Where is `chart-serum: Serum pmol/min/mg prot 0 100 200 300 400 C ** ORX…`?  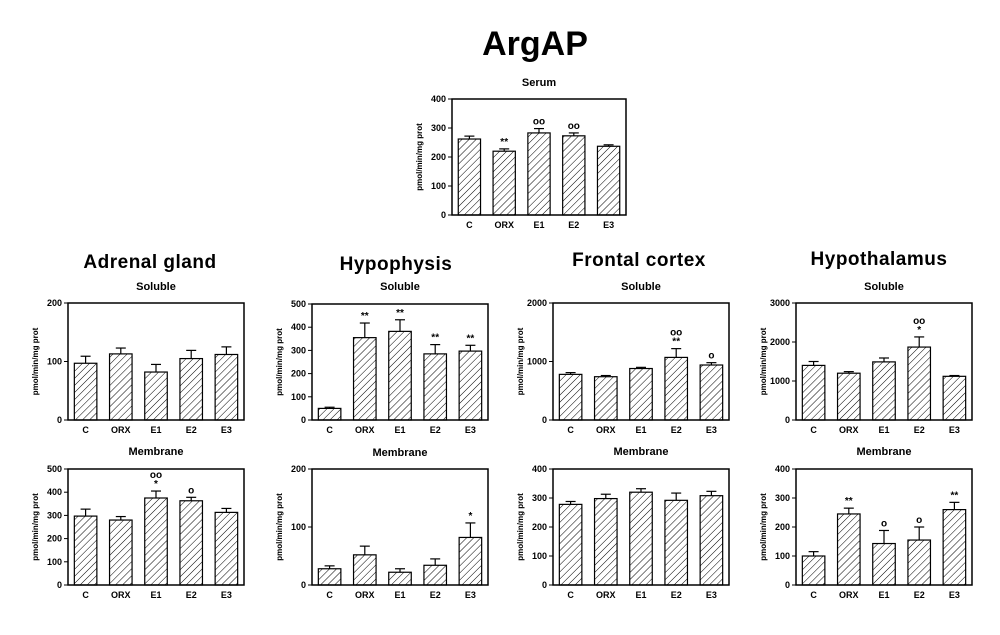 chart-serum: Serum pmol/min/mg prot 0 100 200 300 400 C ** ORX… is located at coordinates (521, 153).